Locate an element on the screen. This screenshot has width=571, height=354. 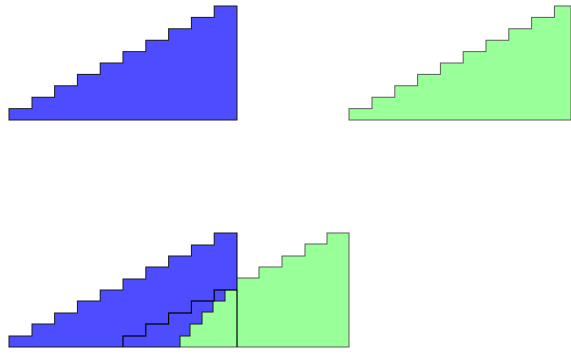
inner-step-outline is located at coordinates (180, 318).